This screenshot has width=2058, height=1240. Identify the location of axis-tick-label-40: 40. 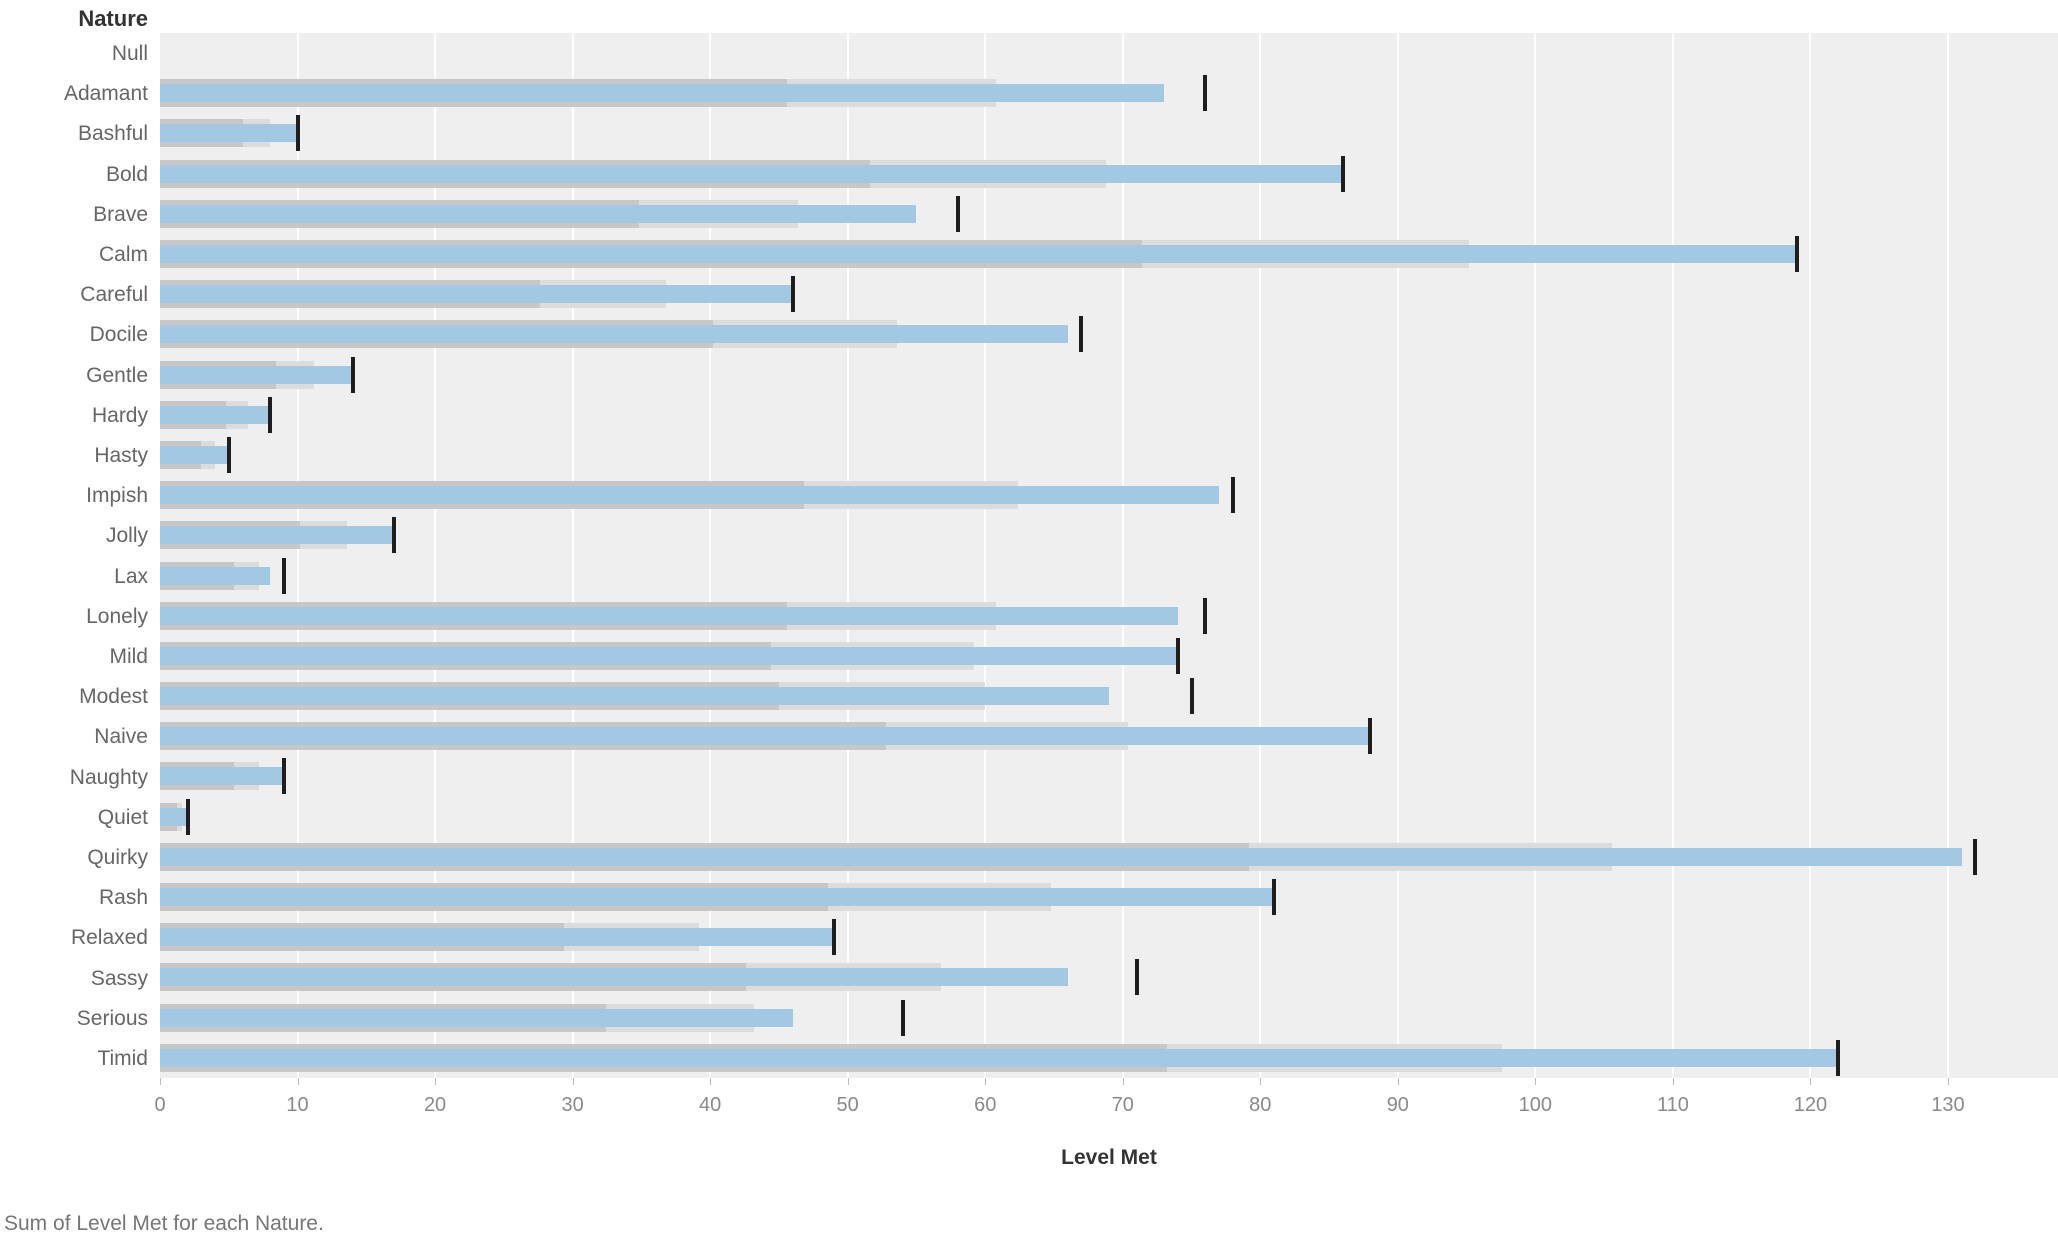
(710, 1105).